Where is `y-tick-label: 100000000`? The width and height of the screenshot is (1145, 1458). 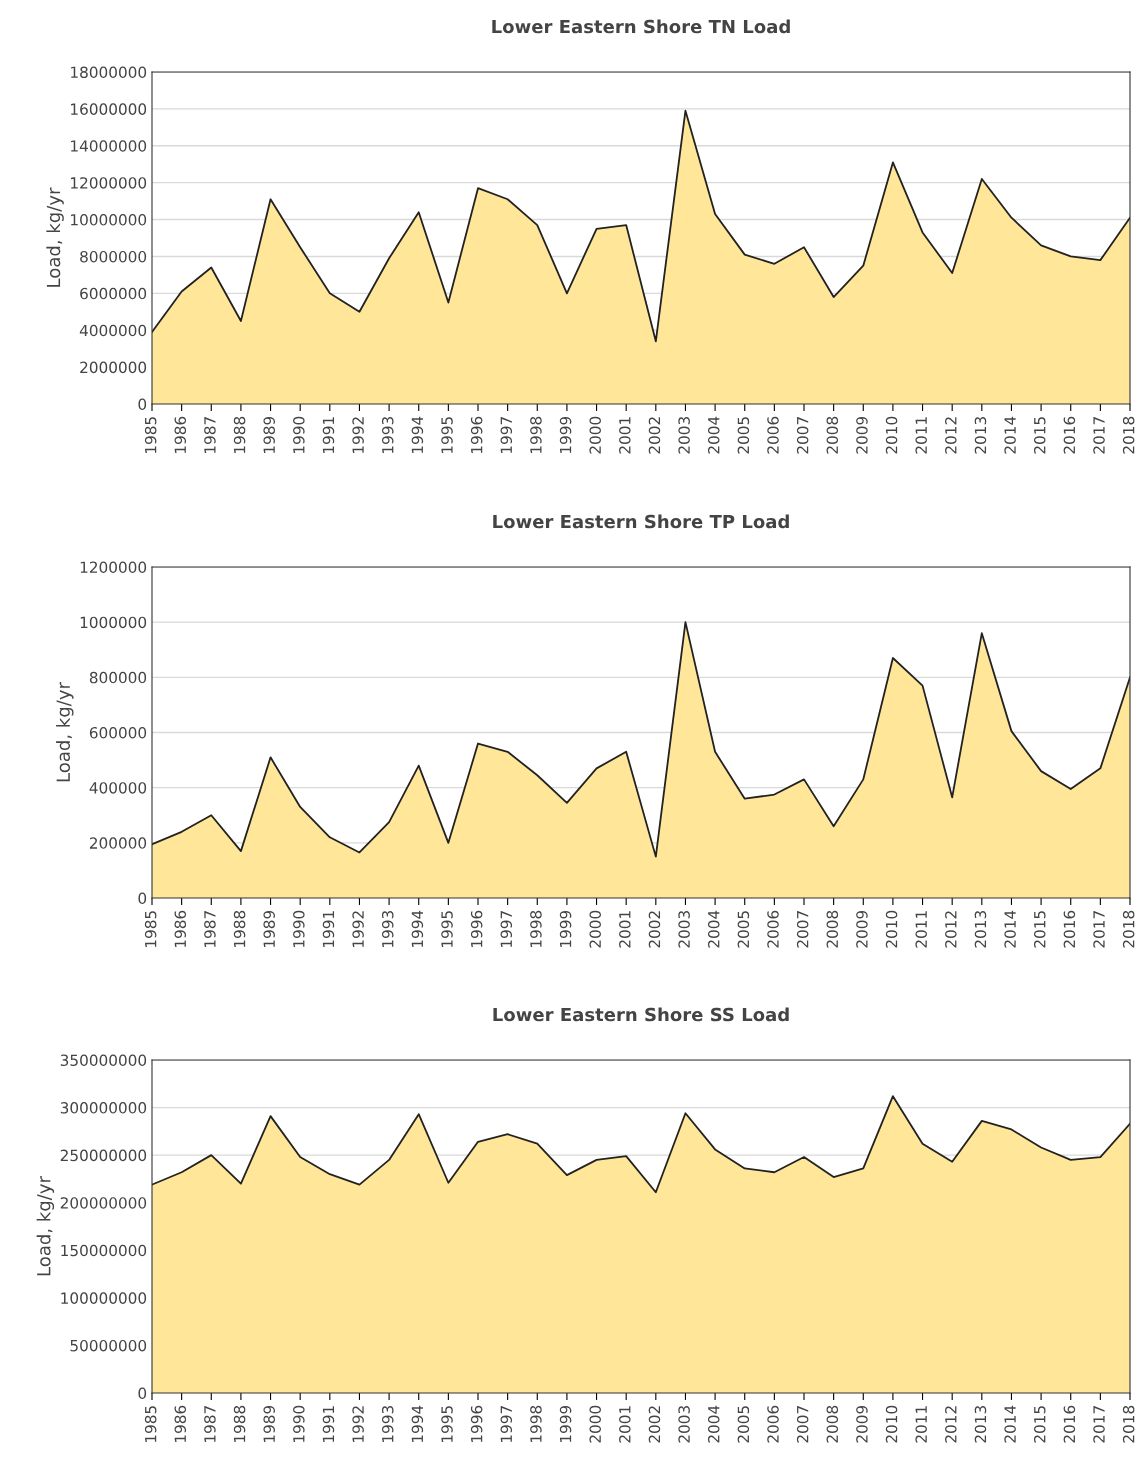
y-tick-label: 100000000 is located at coordinates (104, 1298).